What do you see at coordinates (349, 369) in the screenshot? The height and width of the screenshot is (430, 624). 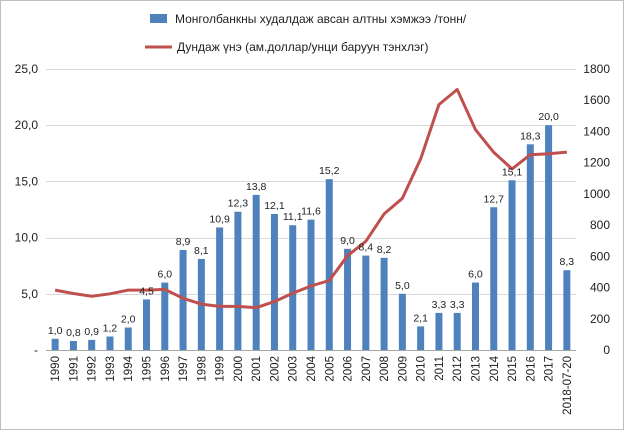 I see `x-tick-label: 2006` at bounding box center [349, 369].